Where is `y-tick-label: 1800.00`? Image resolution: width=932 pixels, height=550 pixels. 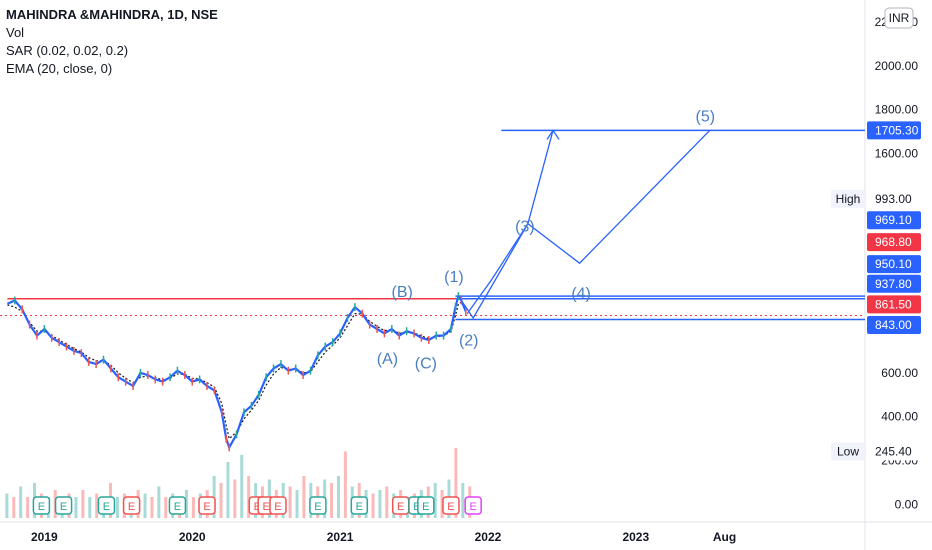 y-tick-label: 1800.00 is located at coordinates (897, 110).